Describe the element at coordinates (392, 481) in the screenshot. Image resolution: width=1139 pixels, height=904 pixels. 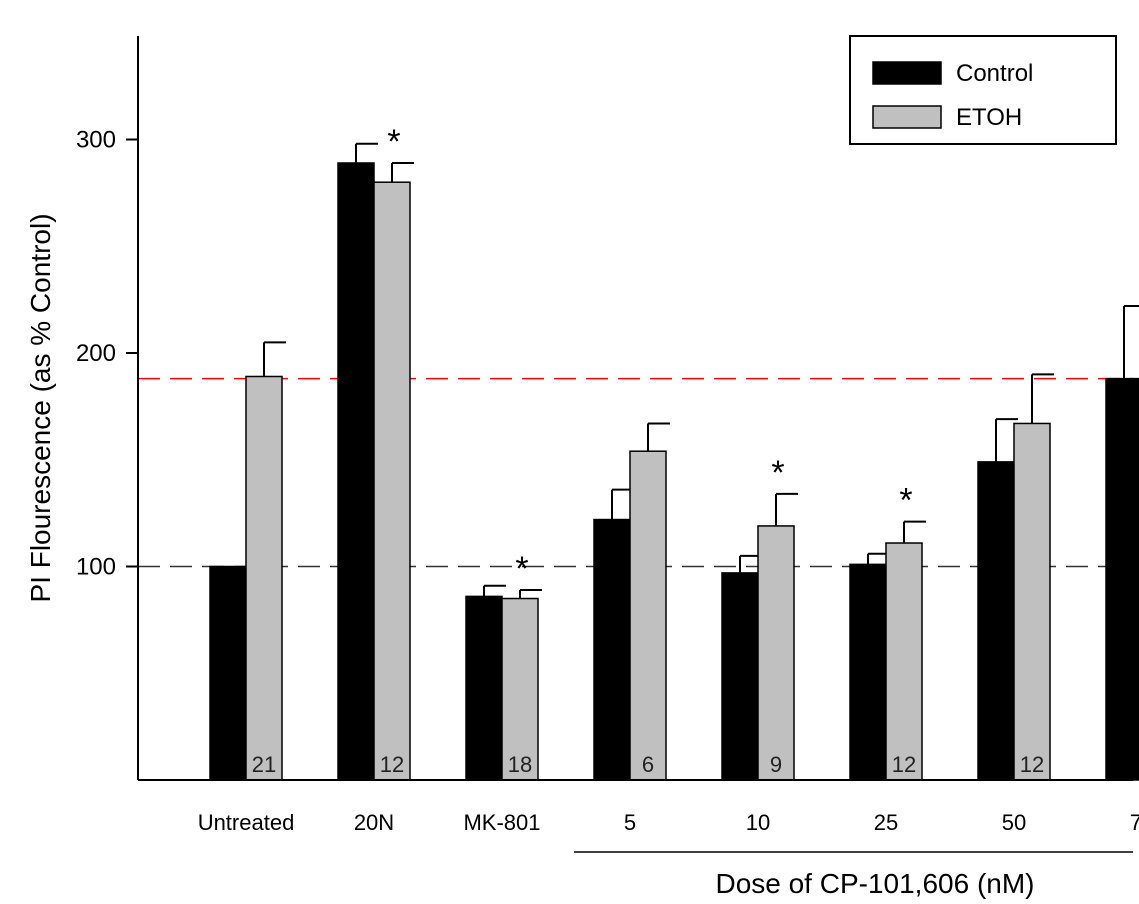
I see `bar-etoh-20N` at that location.